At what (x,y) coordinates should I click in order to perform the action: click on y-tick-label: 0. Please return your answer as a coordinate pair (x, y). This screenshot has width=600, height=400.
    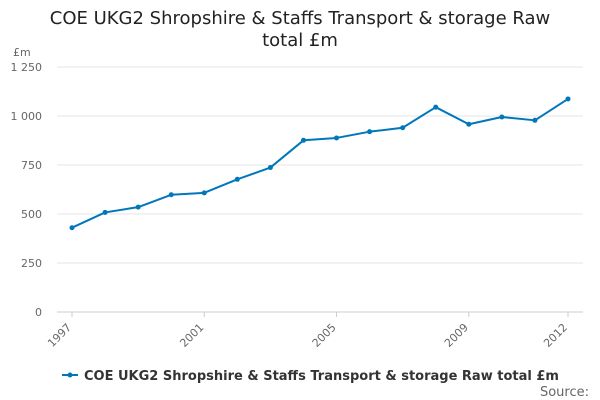
    Looking at the image, I should click on (38, 312).